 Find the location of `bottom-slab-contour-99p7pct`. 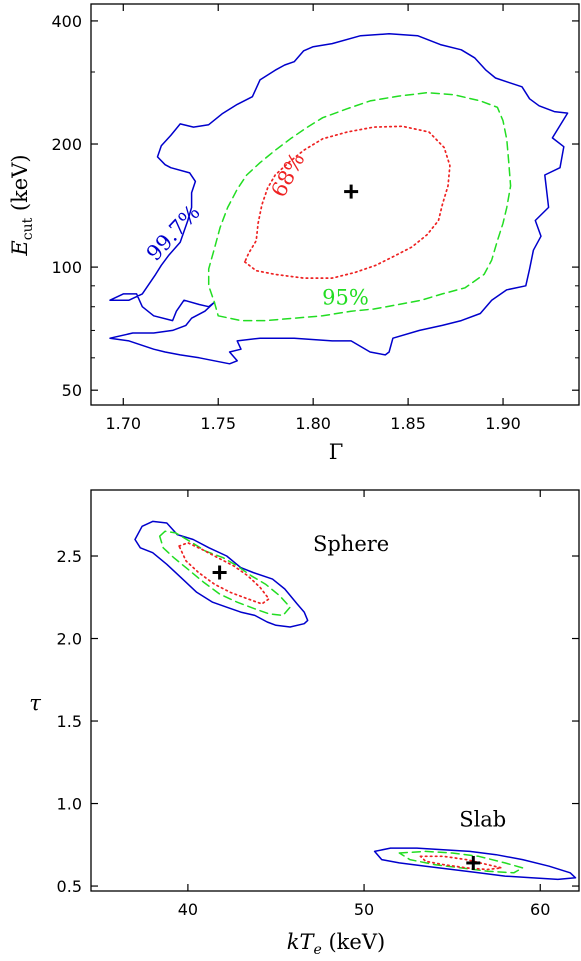

bottom-slab-contour-99p7pct is located at coordinates (475, 864).